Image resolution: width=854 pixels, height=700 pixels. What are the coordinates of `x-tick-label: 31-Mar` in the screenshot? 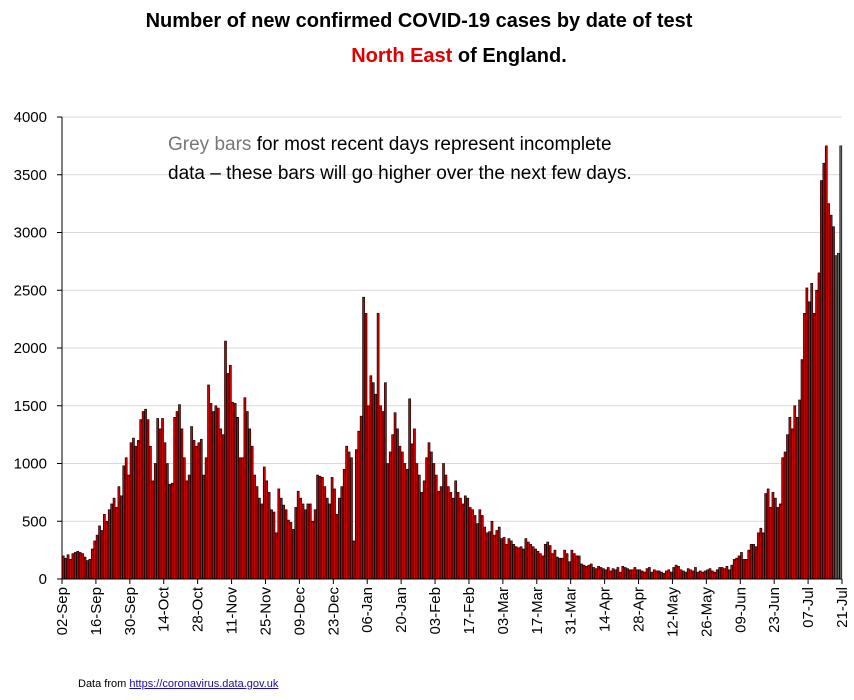 It's located at (571, 611).